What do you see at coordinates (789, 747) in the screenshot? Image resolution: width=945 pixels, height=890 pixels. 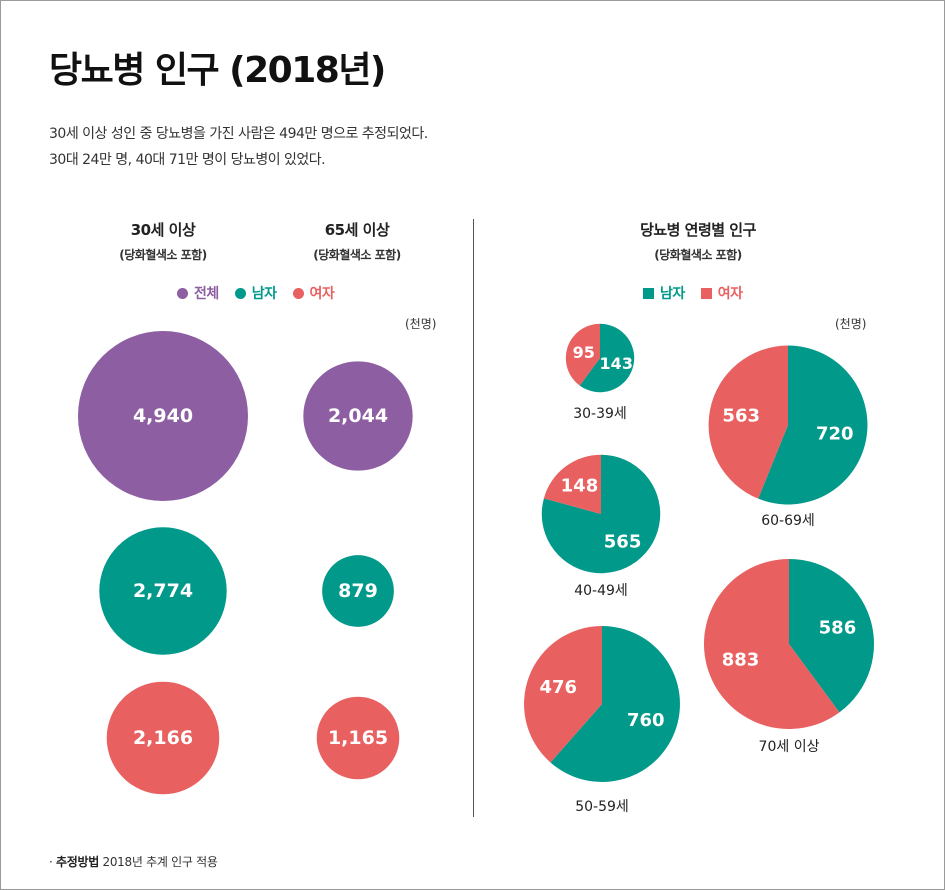 I see `pie-category-label: 70세 이상` at bounding box center [789, 747].